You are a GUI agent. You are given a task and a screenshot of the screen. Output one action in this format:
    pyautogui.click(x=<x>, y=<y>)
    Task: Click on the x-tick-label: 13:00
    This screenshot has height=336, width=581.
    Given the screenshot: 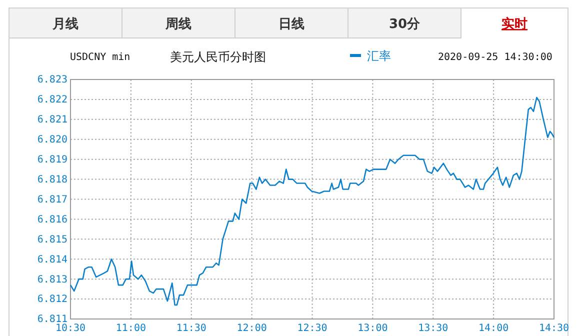 What is the action you would take?
    pyautogui.click(x=373, y=328)
    